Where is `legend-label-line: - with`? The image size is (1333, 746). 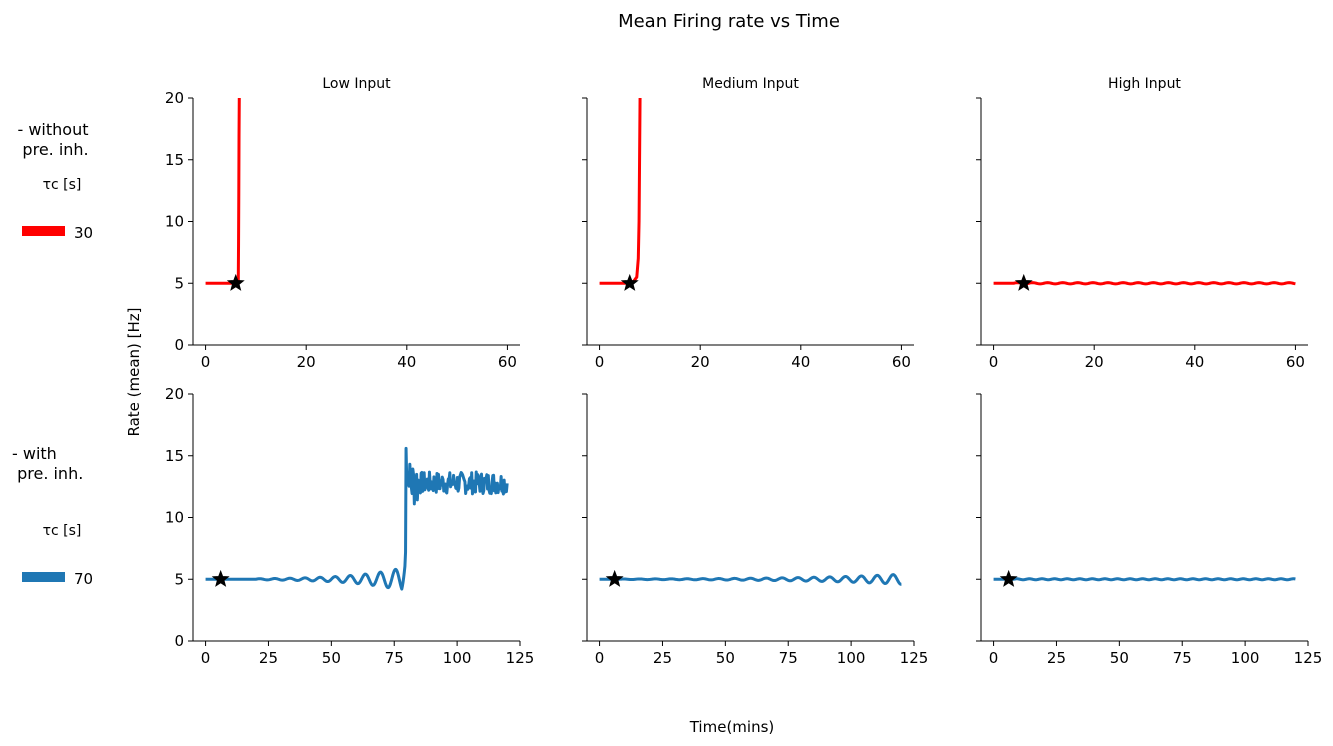 legend-label-line: - with is located at coordinates (34, 453).